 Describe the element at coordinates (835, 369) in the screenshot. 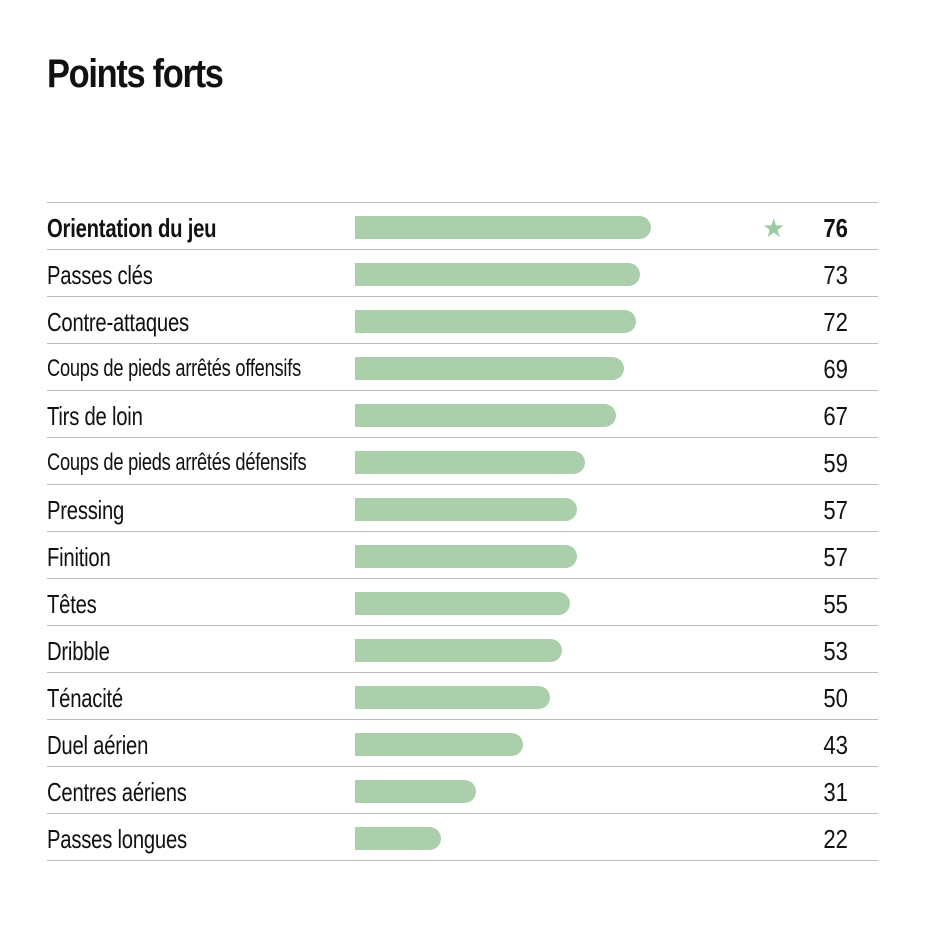

I see `value-label: 69` at that location.